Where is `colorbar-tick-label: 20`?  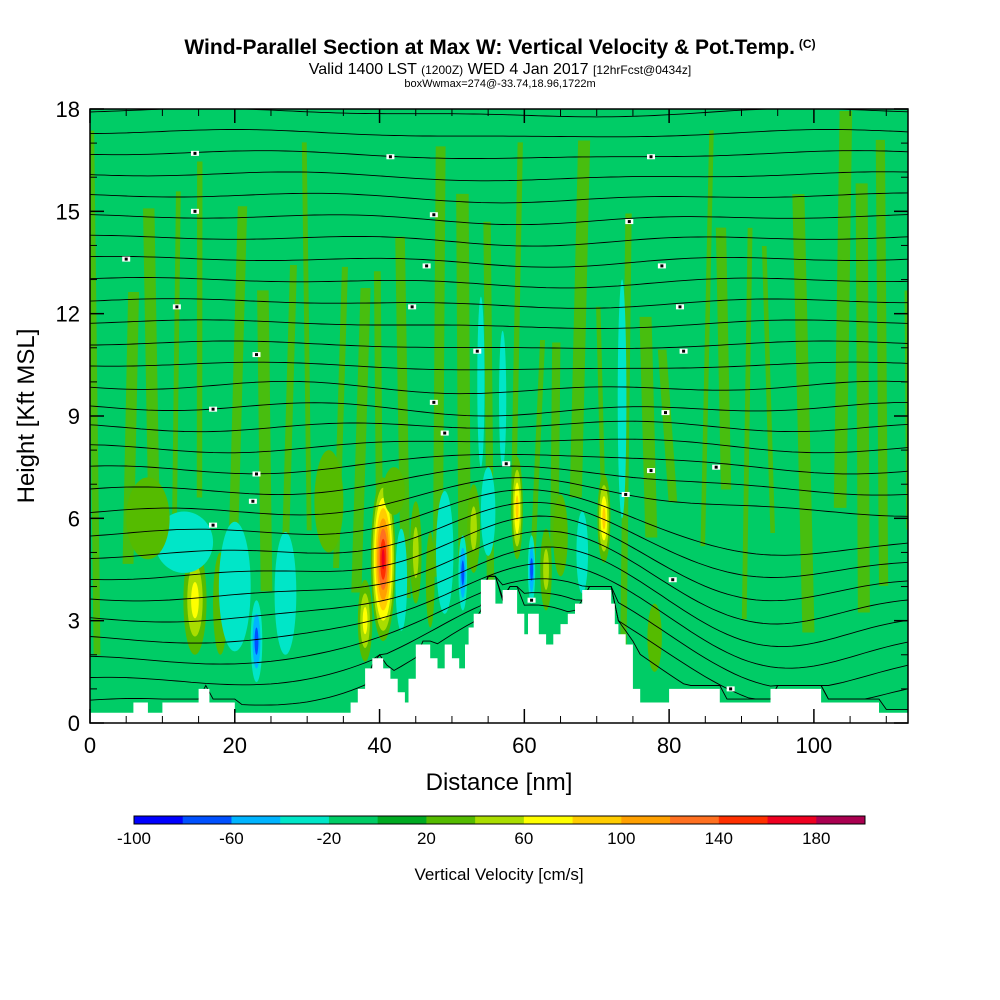
colorbar-tick-label: 20 is located at coordinates (426, 838).